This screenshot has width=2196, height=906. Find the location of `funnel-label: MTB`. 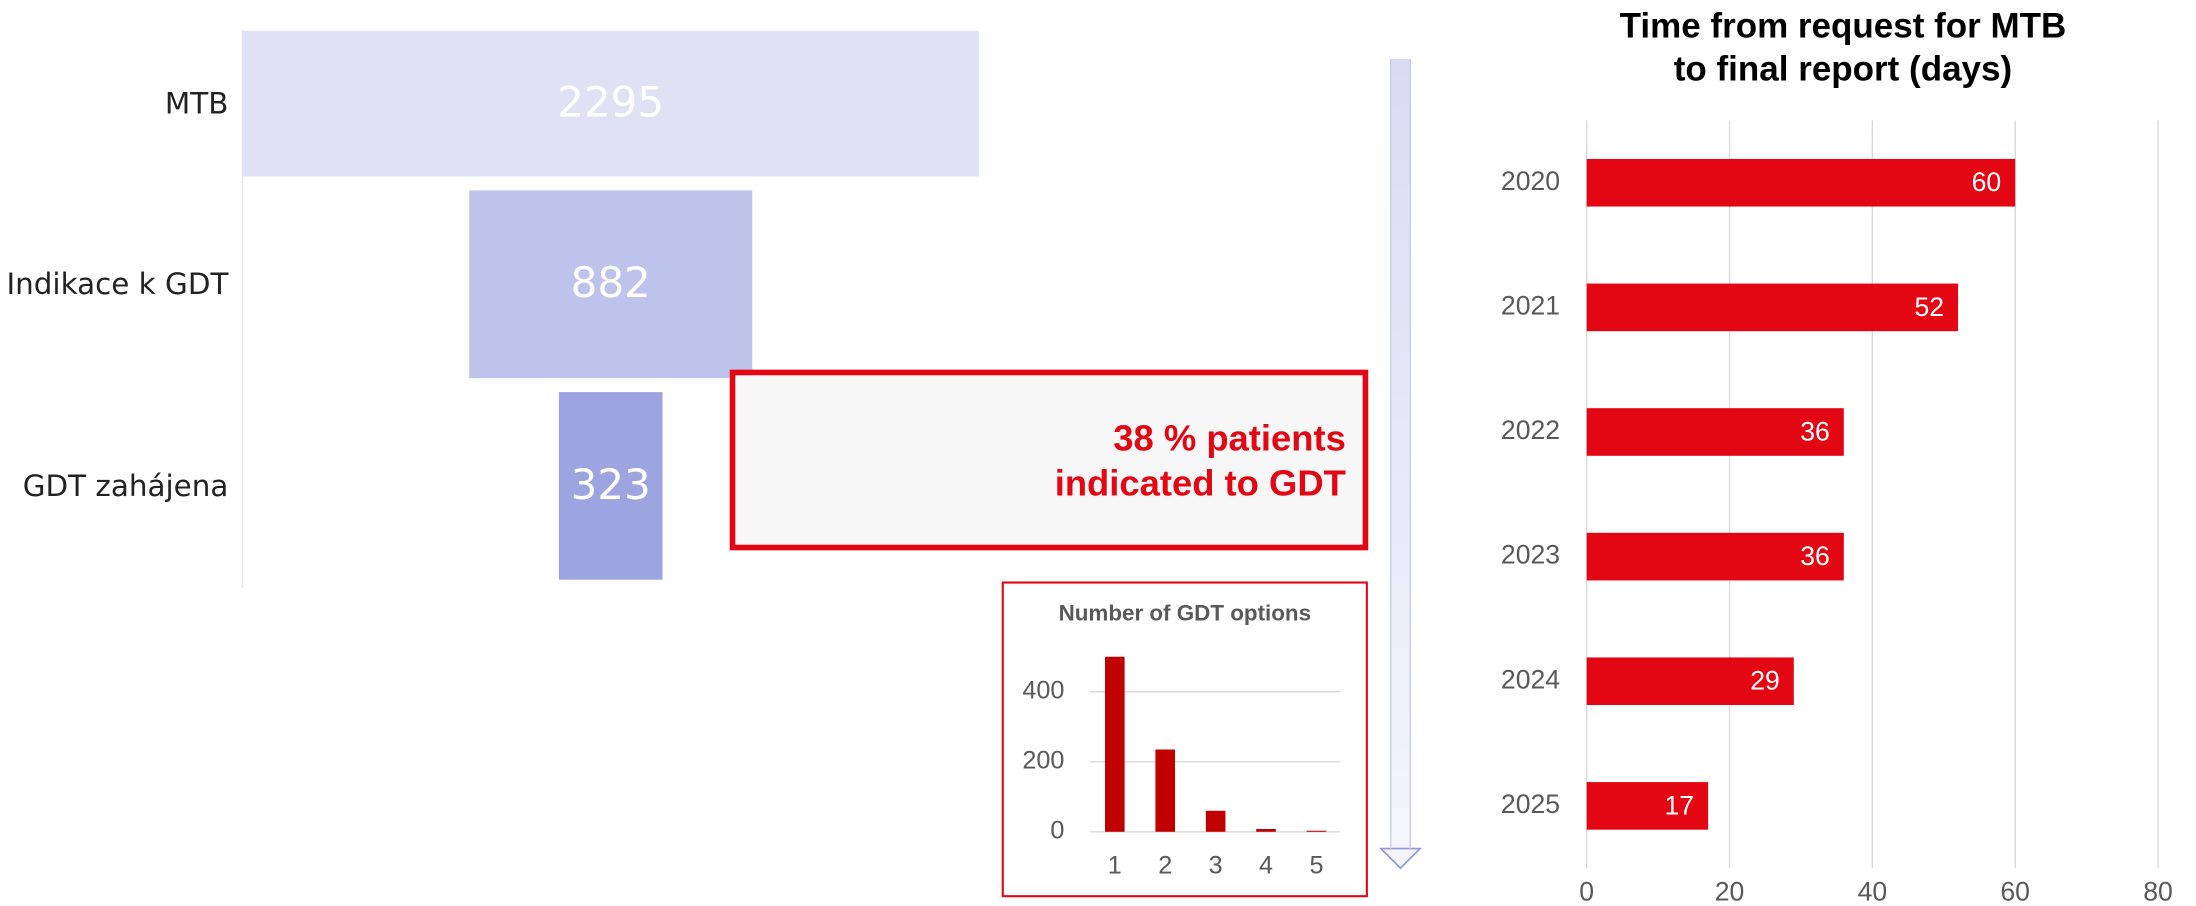

funnel-label: MTB is located at coordinates (196, 104).